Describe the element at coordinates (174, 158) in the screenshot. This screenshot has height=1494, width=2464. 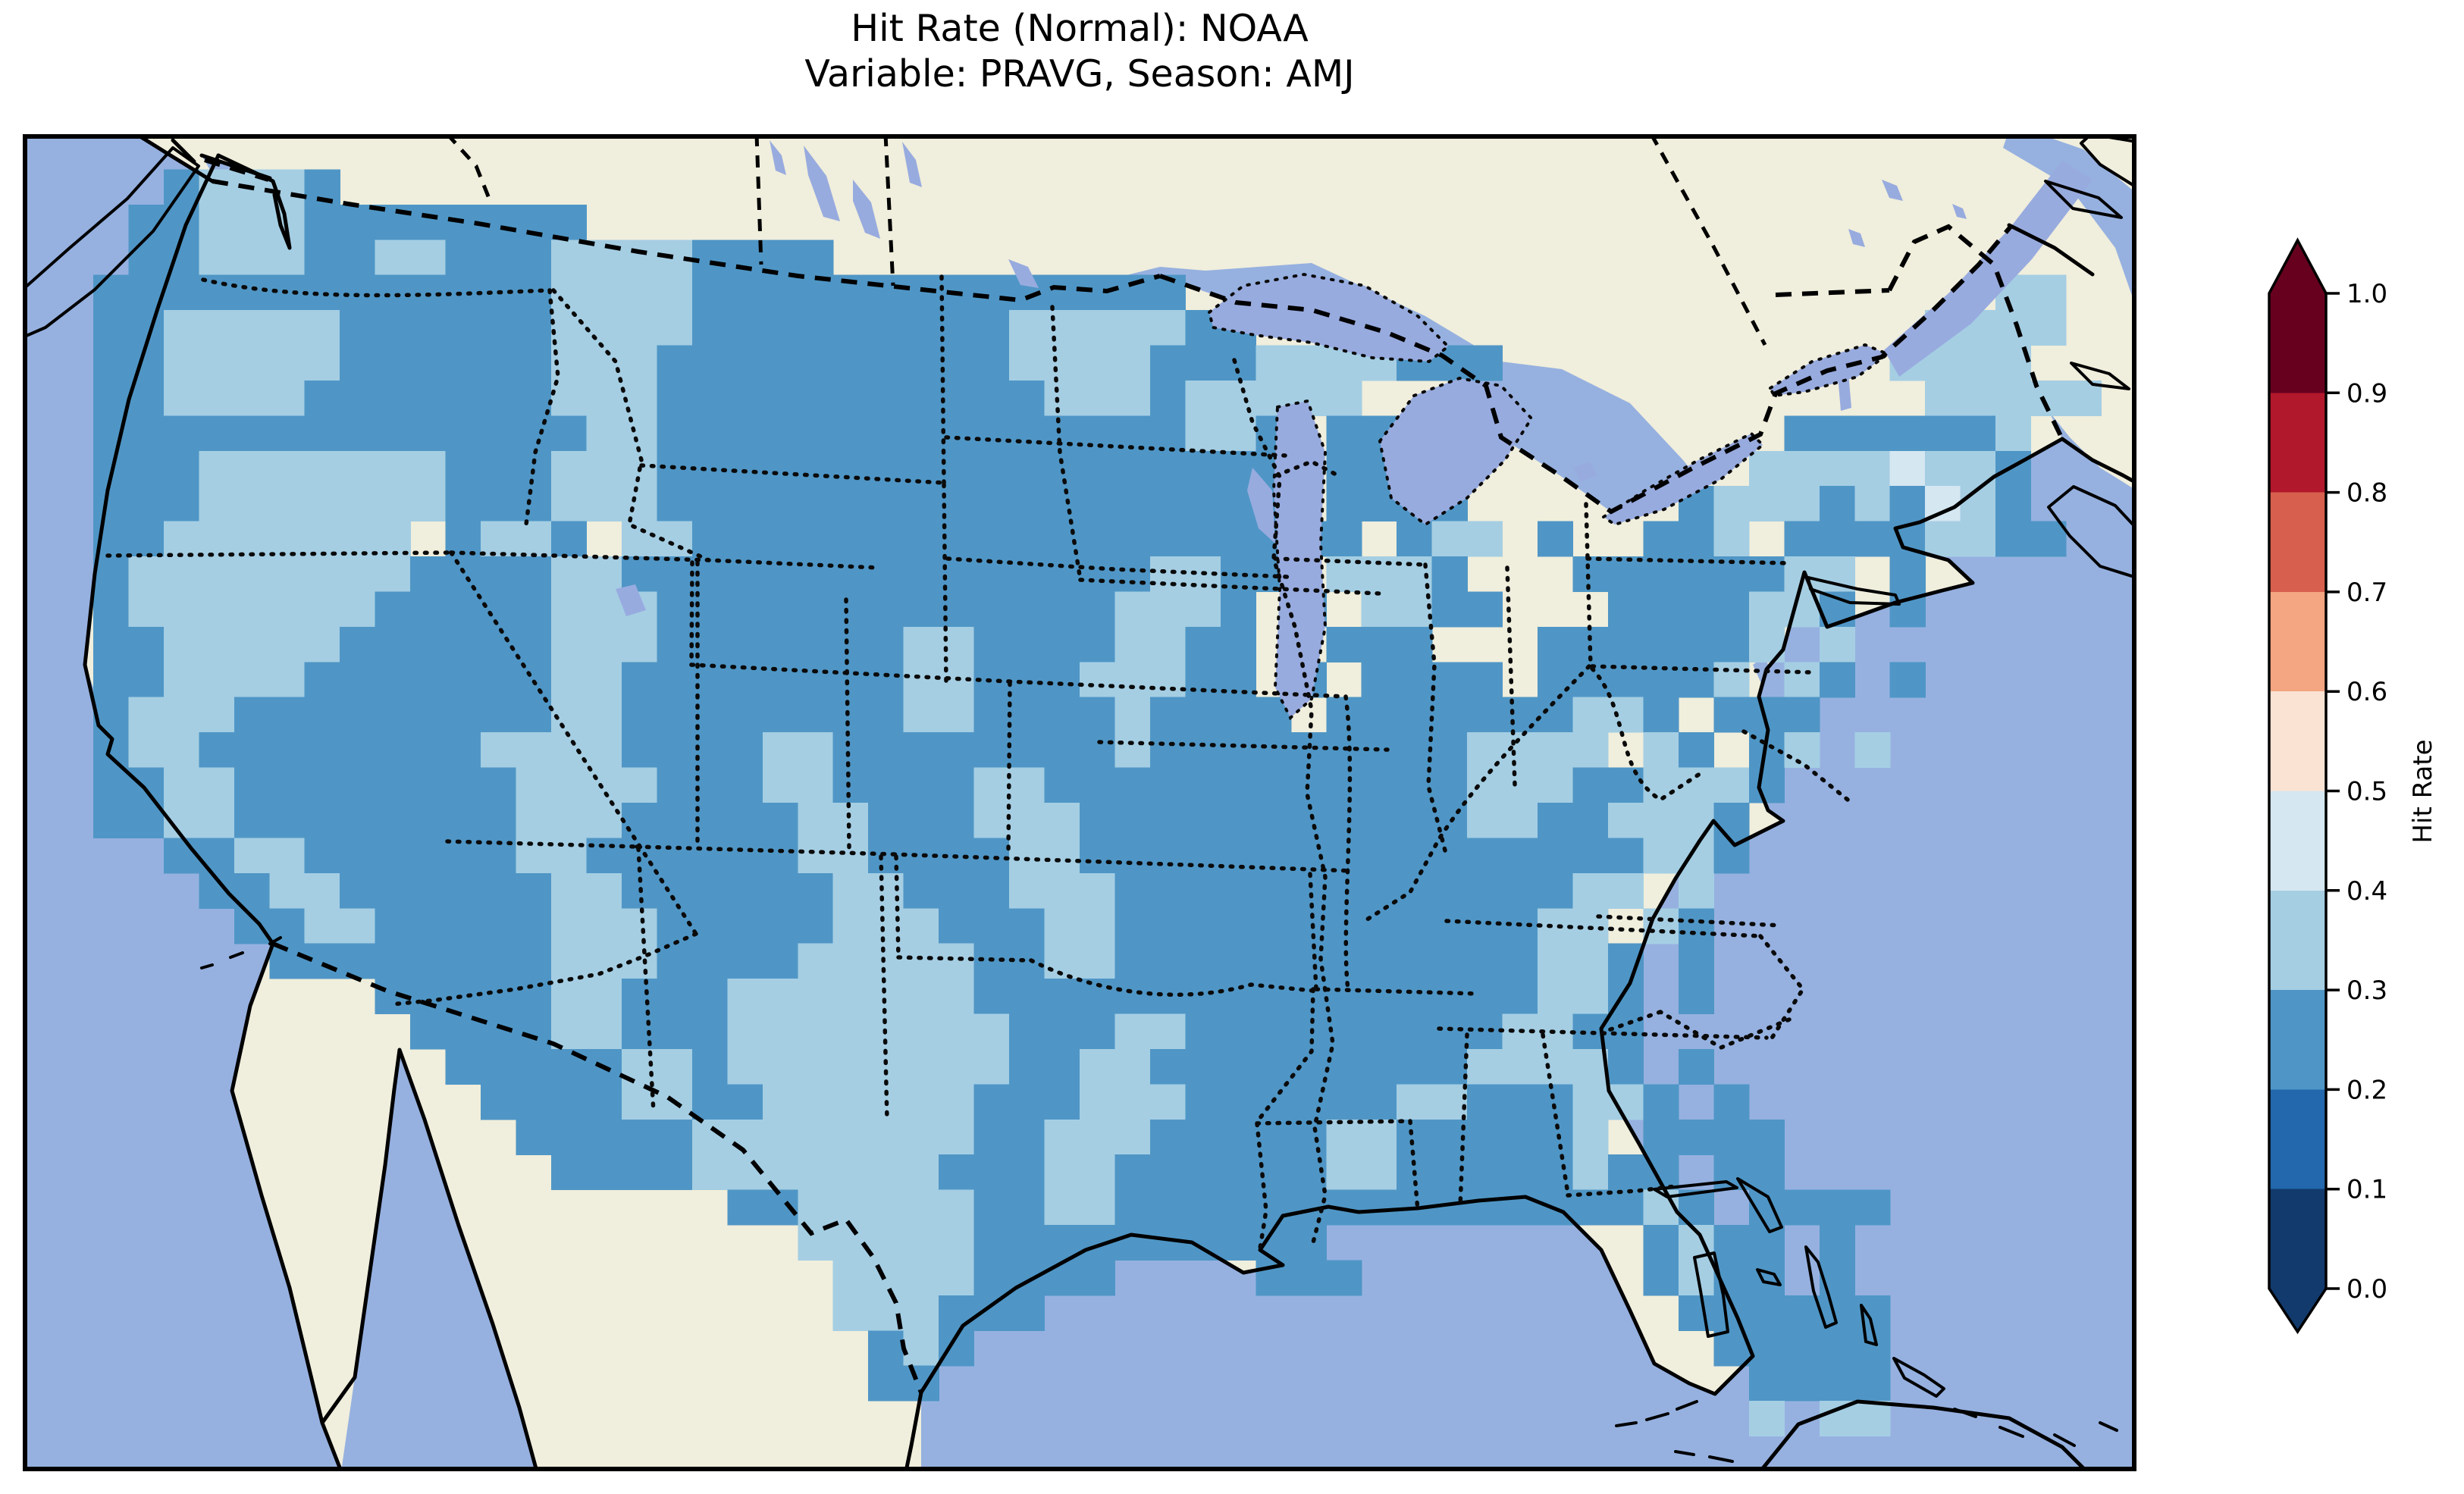
I see `bc-coastline` at that location.